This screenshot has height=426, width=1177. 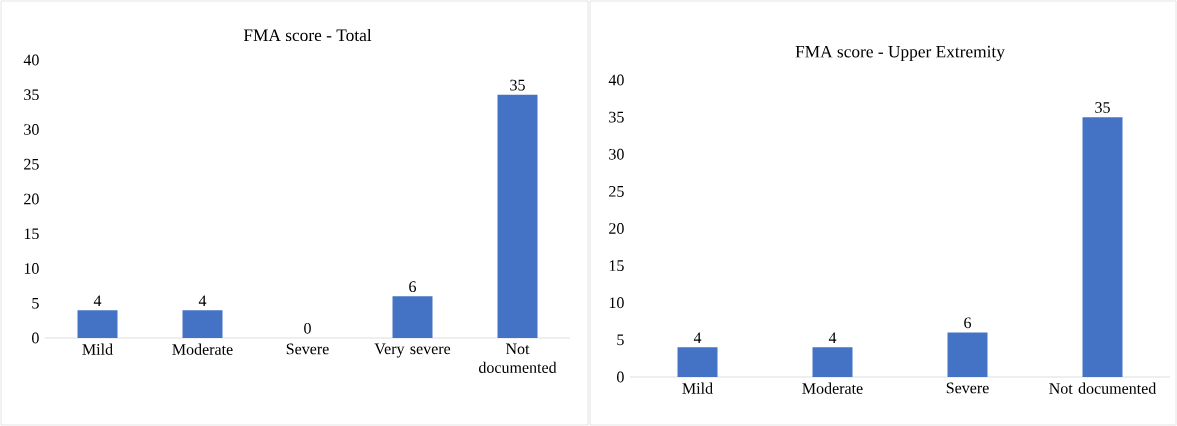 I want to click on data-label: 0, so click(x=307, y=328).